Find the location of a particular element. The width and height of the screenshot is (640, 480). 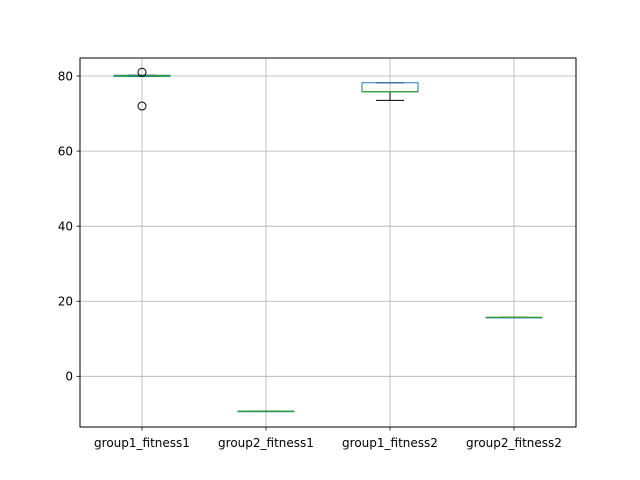

y-tick-label: 20 is located at coordinates (65, 302).